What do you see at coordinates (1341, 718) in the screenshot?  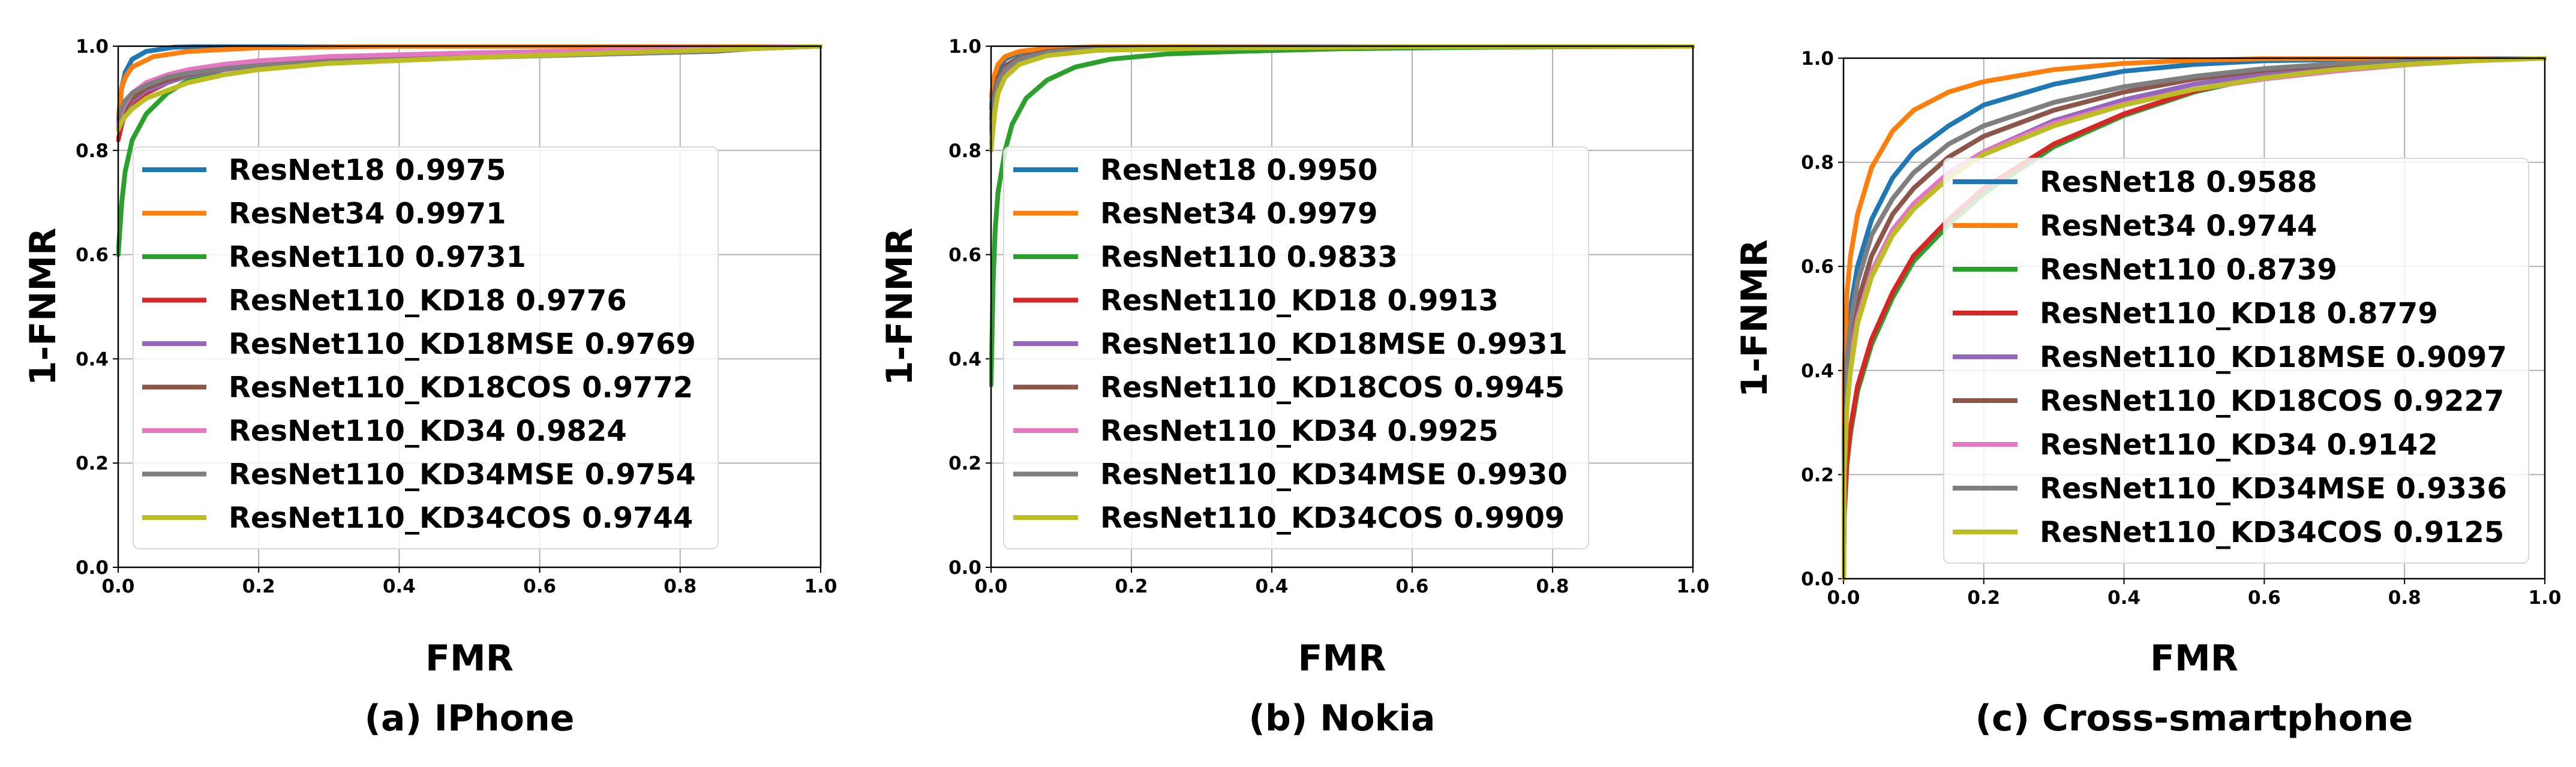 I see `panel-caption: (b) Nokia` at bounding box center [1341, 718].